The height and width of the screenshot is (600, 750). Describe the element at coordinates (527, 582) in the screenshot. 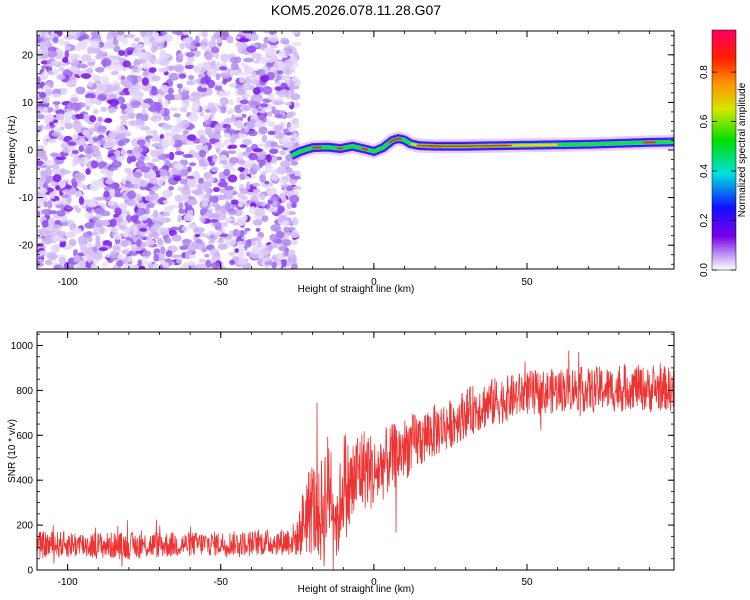

I see `x-tick-label: 50` at that location.